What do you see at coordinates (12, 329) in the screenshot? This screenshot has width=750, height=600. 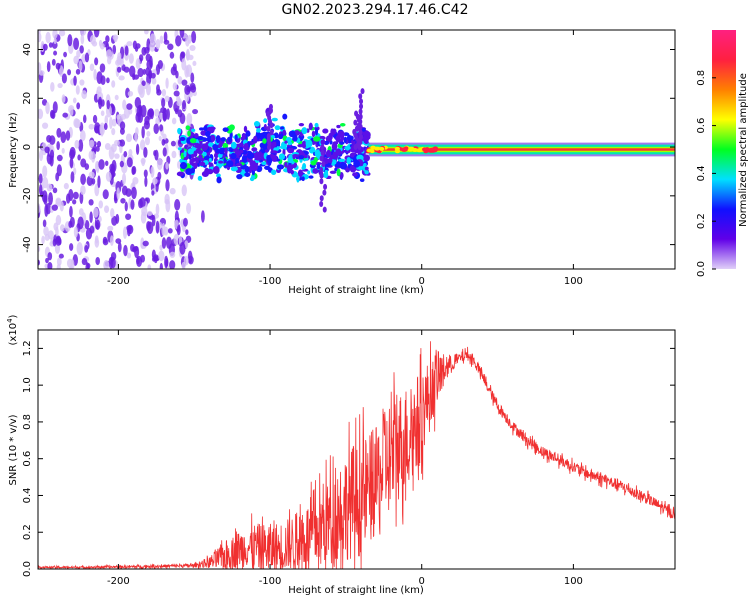 I see `snr-multiplier-label: (x104)` at bounding box center [12, 329].